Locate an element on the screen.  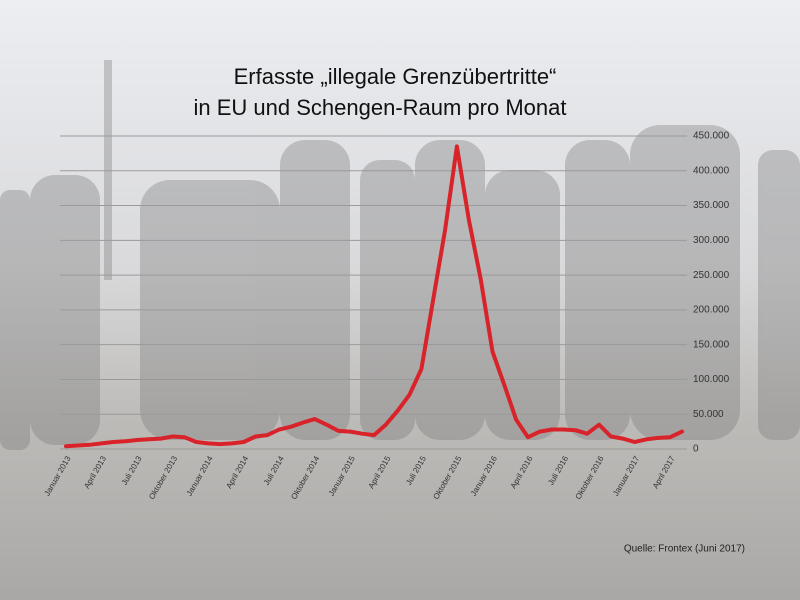
y-tick-label: 200.000 is located at coordinates (711, 310).